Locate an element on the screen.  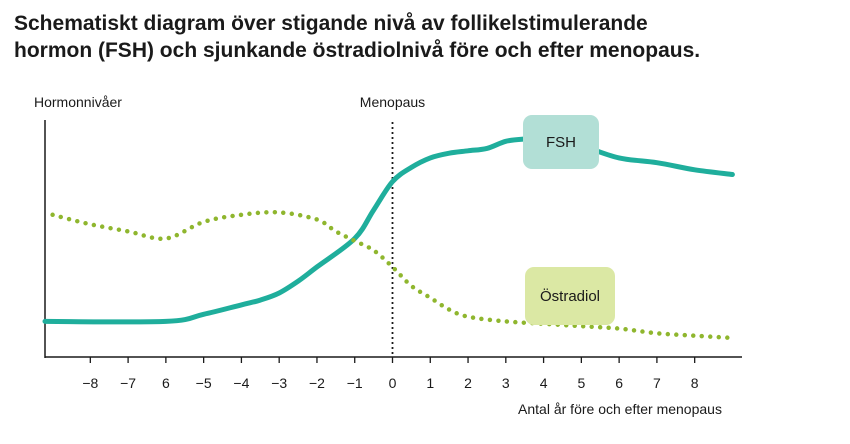
x-tick-label: −8 is located at coordinates (90, 383).